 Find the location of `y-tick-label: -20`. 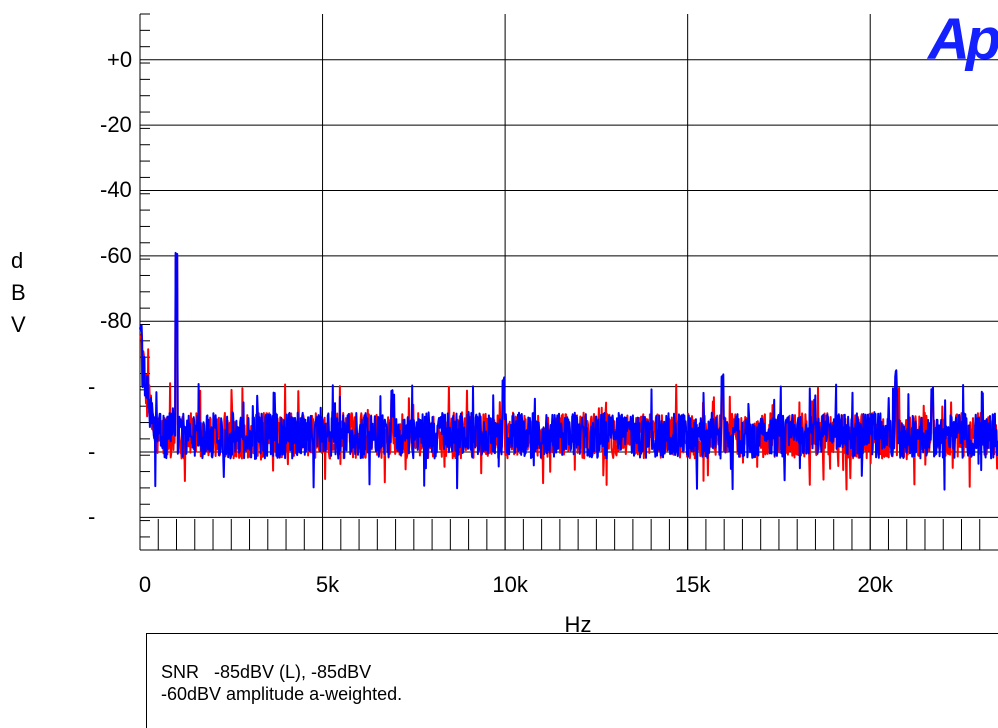

y-tick-label: -20 is located at coordinates (116, 125).